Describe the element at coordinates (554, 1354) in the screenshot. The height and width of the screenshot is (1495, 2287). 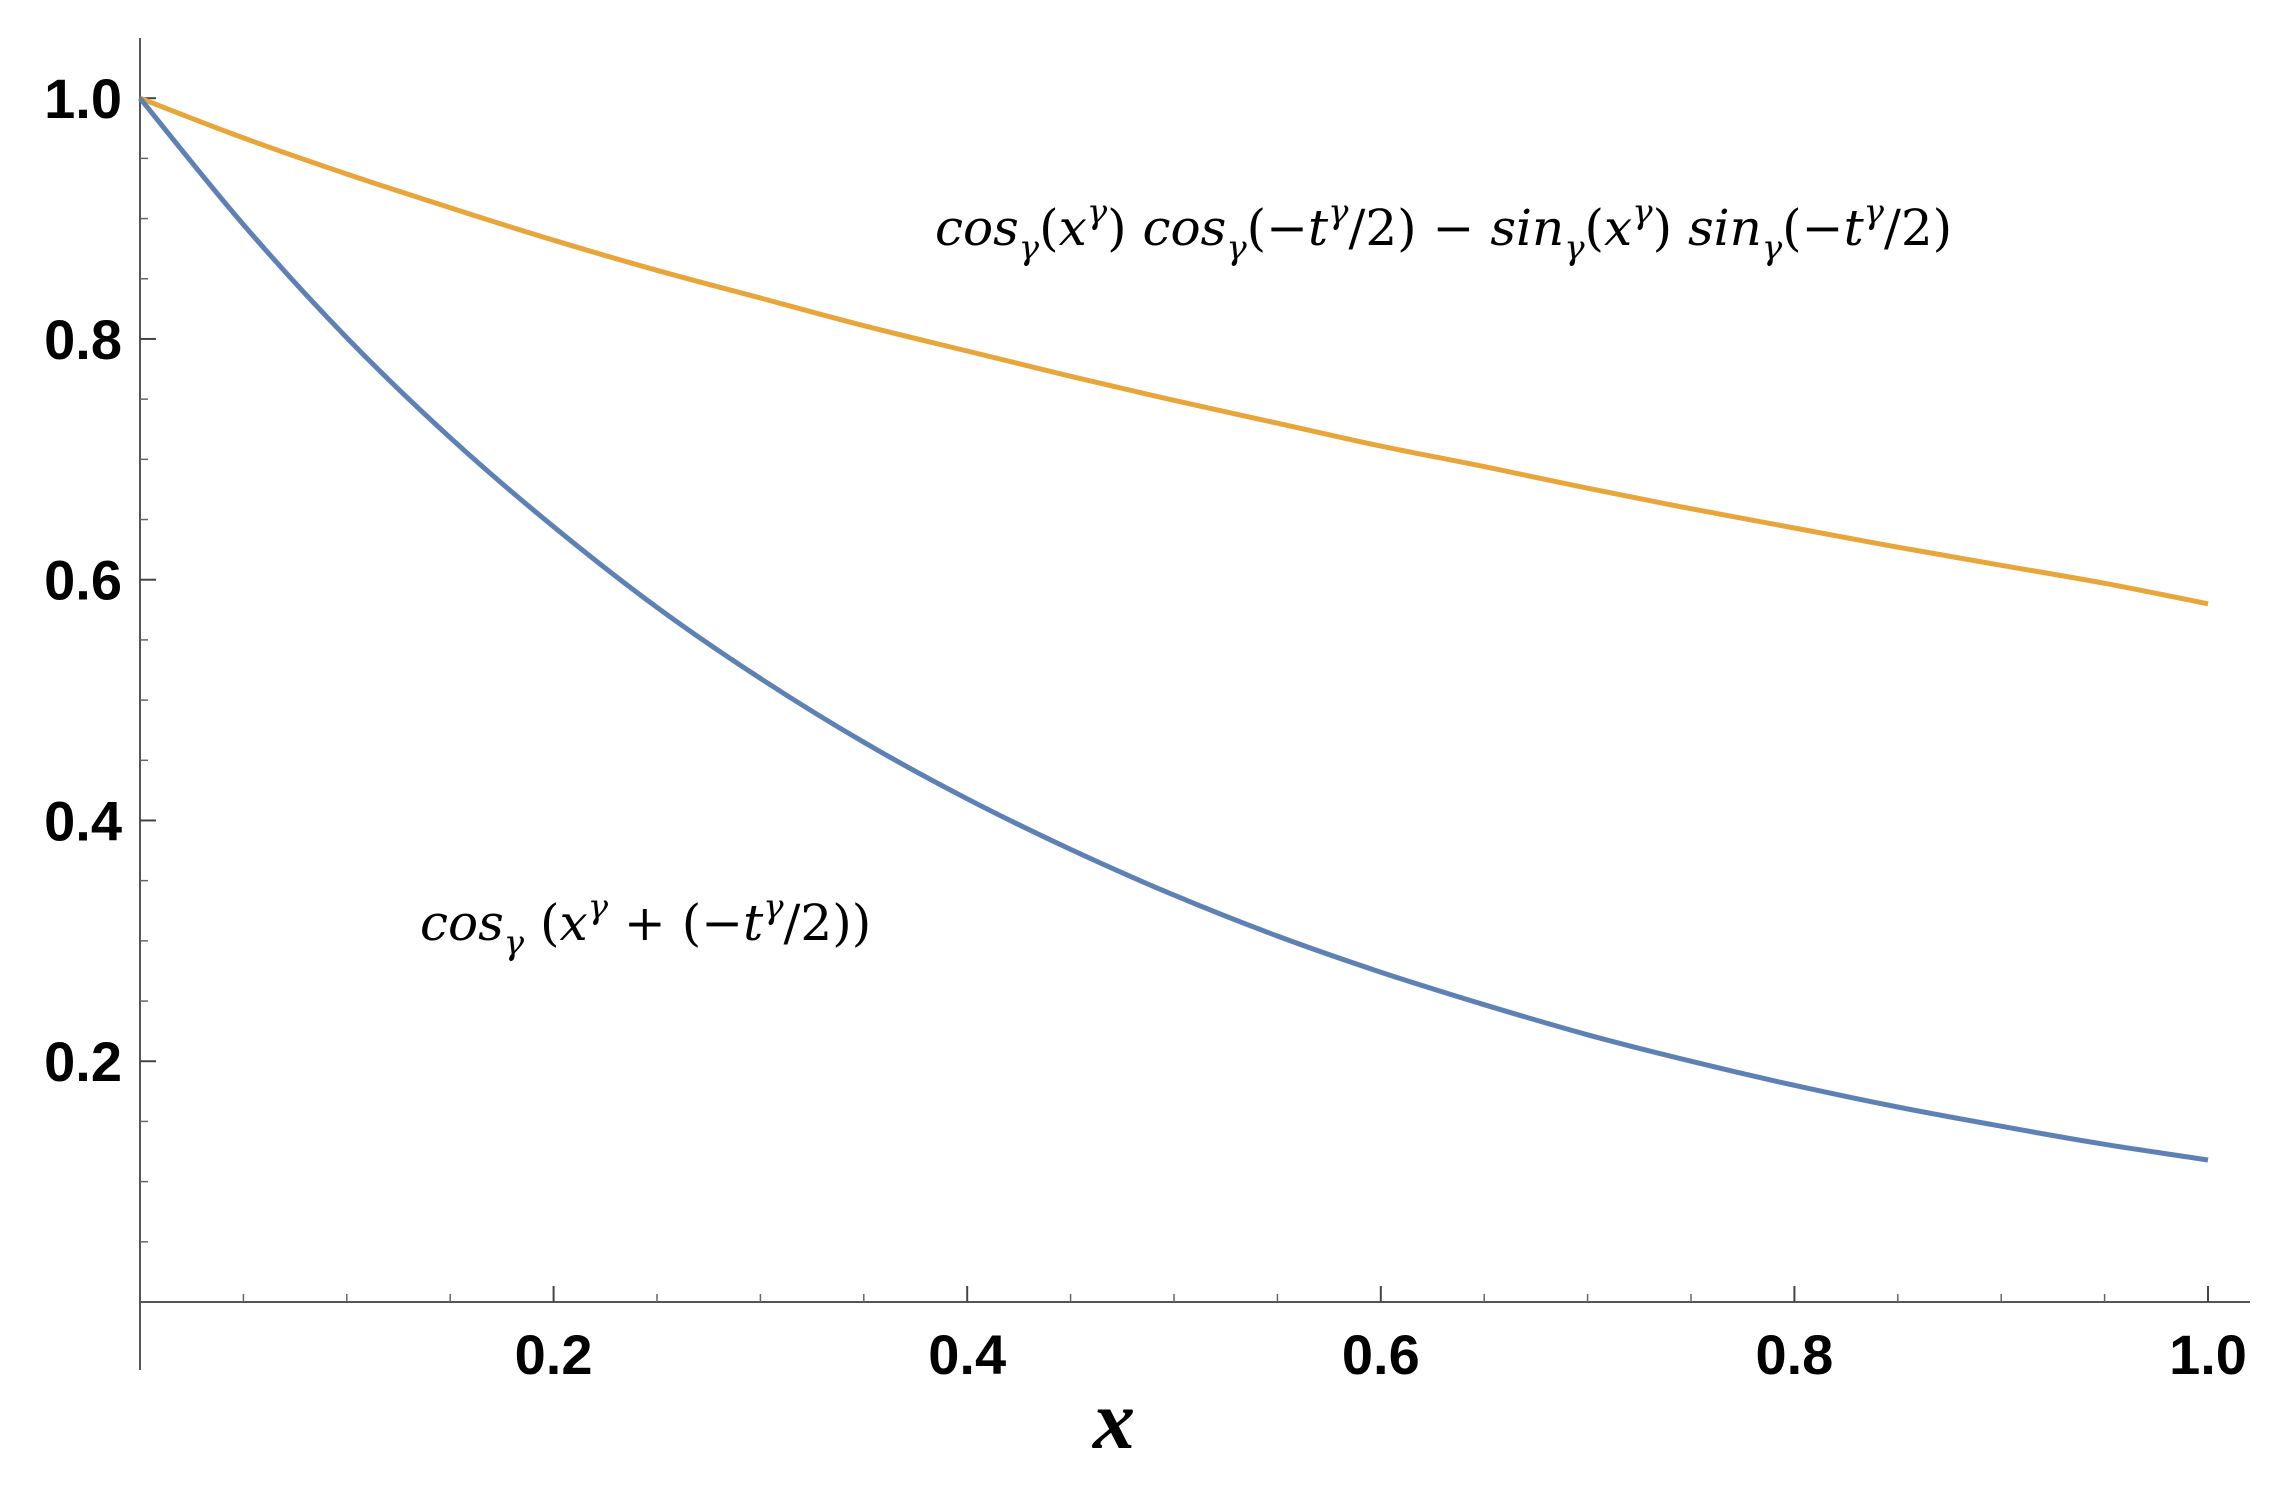
I see `x-tick-label: 0.2` at that location.